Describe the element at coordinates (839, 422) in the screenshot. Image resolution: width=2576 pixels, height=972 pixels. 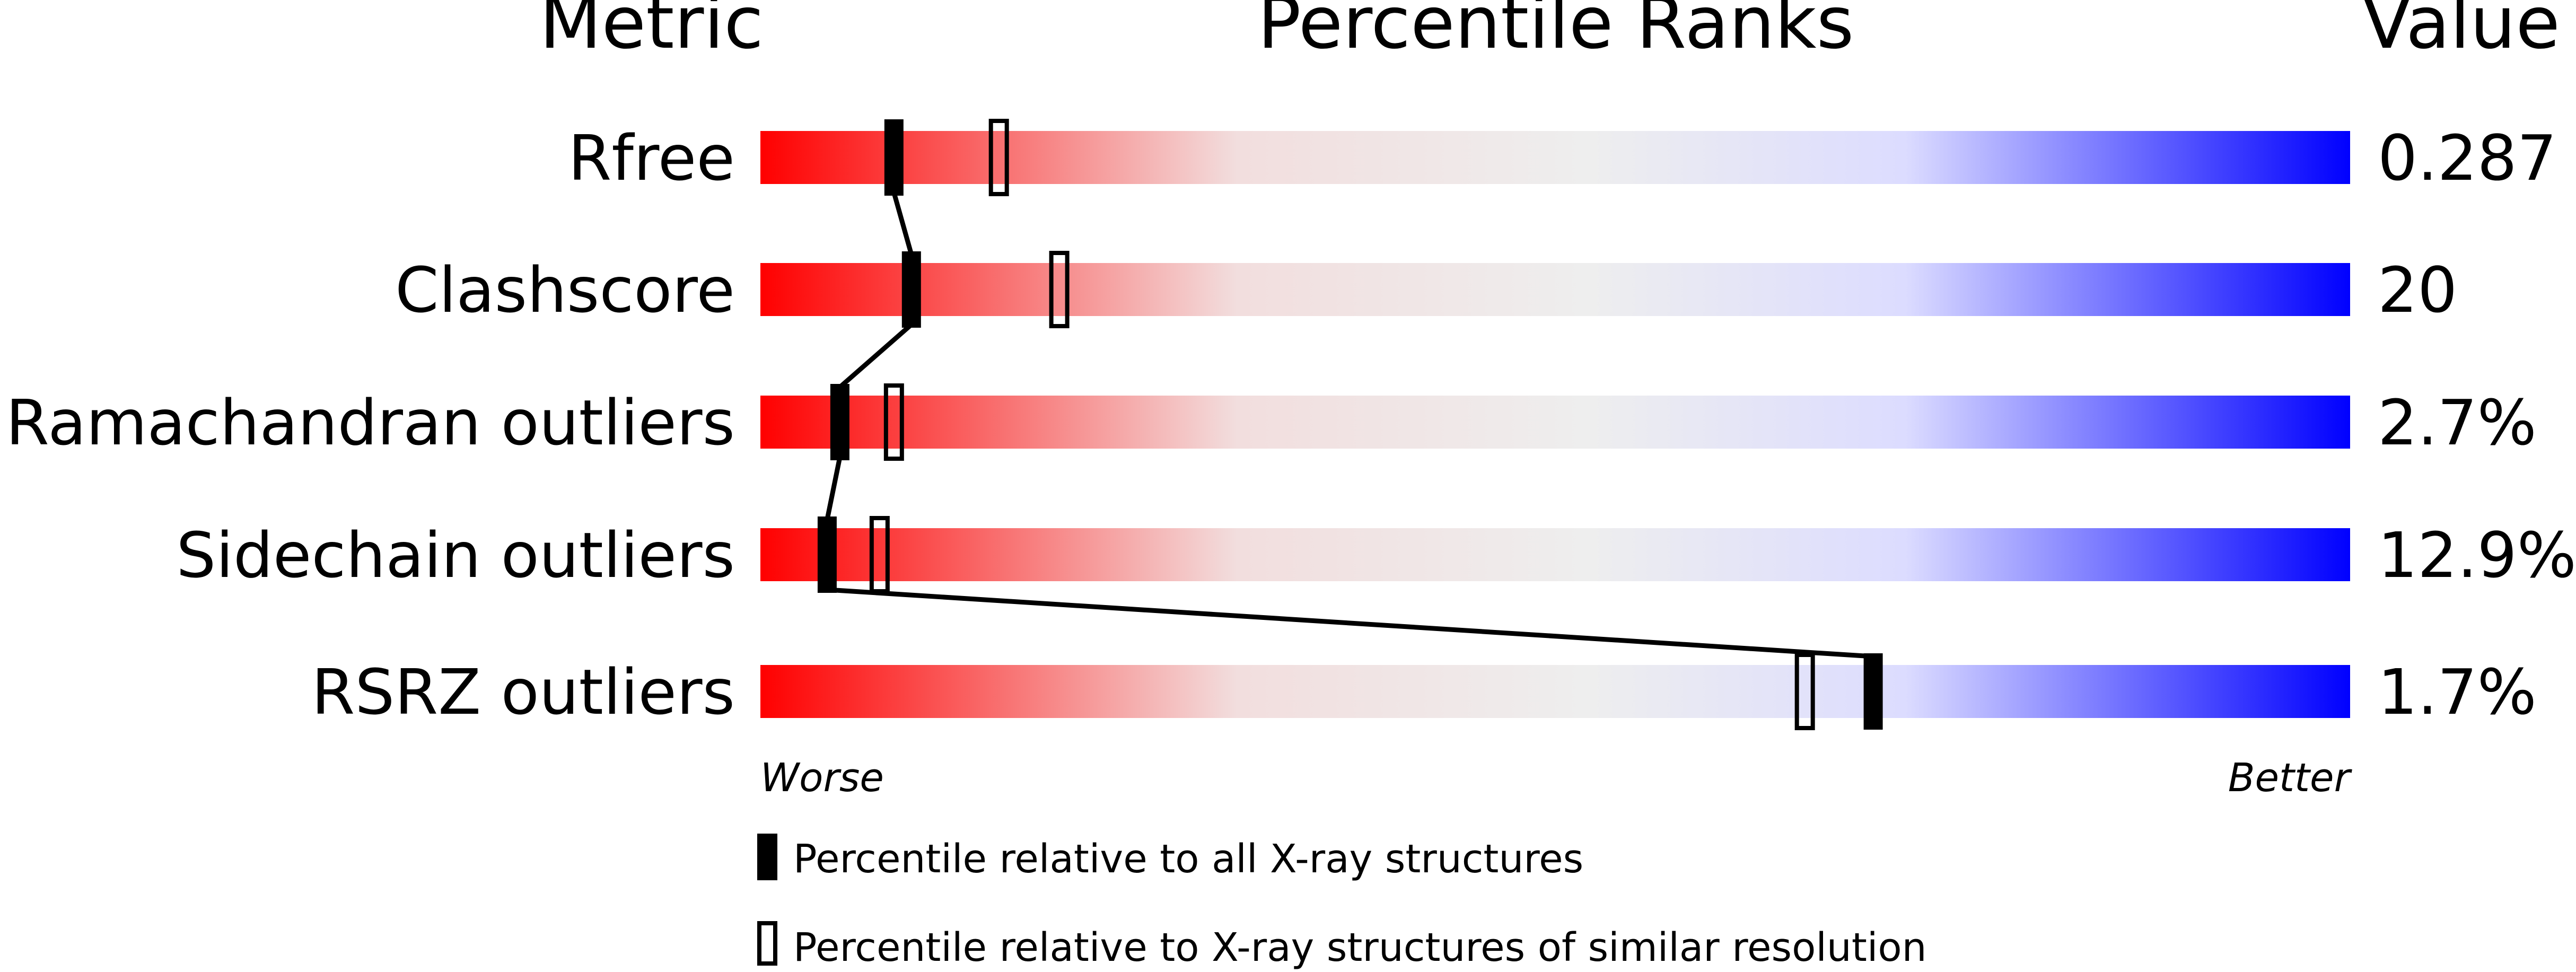
I see `marker-all-ramachandran-outliers` at that location.